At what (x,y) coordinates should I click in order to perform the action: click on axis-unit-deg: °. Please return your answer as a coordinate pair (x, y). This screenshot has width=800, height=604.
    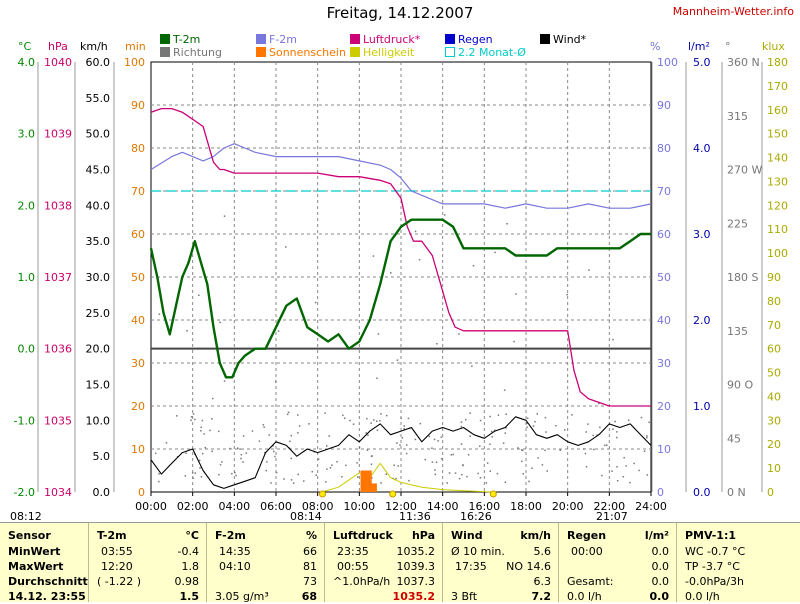
    Looking at the image, I should click on (728, 46).